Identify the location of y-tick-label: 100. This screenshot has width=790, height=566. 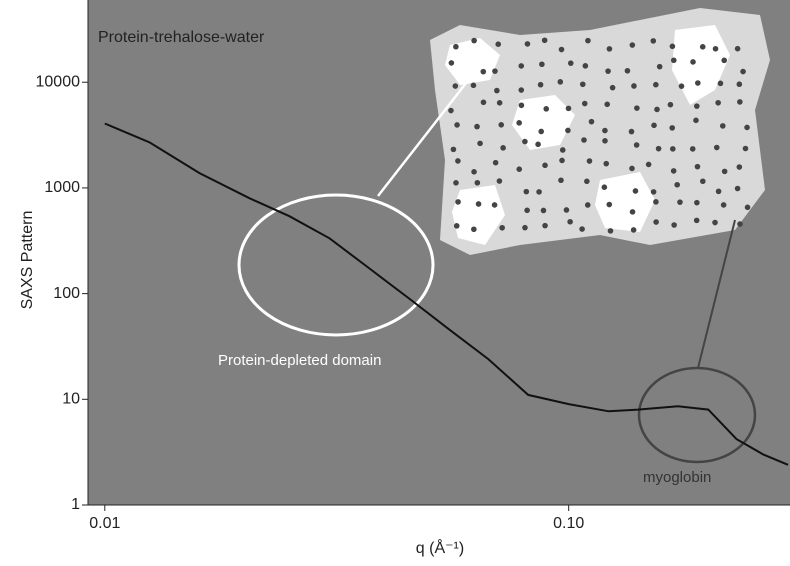
(66, 293).